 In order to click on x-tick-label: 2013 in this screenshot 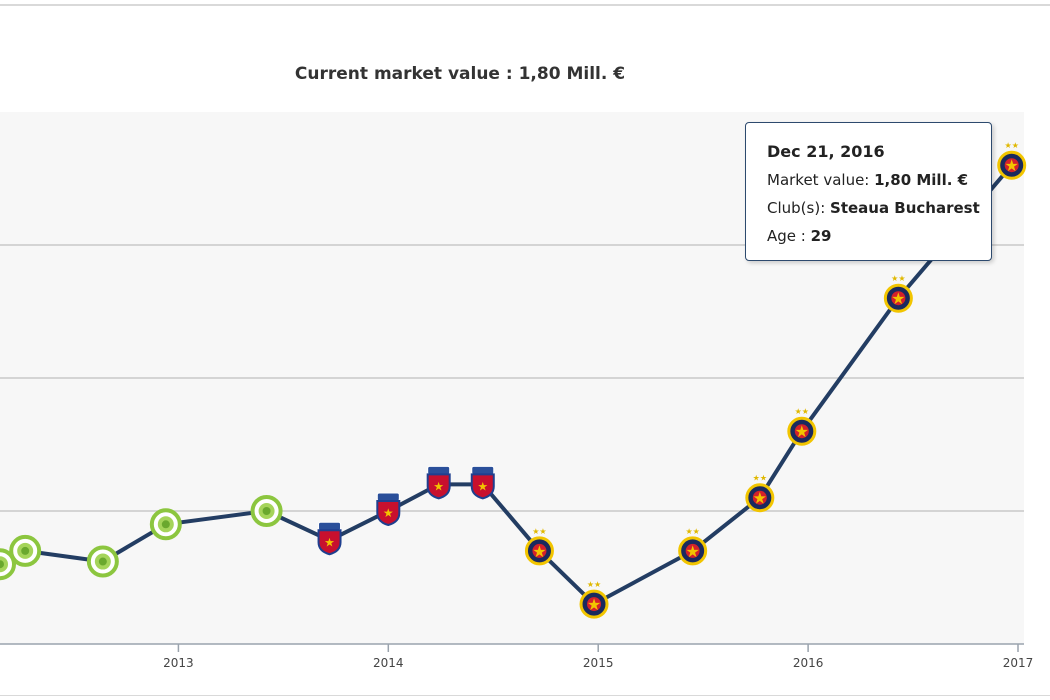, I will do `click(178, 663)`.